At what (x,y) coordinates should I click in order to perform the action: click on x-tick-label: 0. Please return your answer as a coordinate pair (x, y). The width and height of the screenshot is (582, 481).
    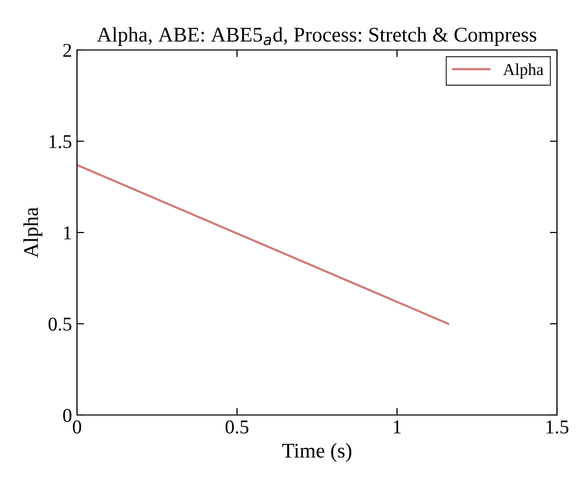
    Looking at the image, I should click on (77, 427).